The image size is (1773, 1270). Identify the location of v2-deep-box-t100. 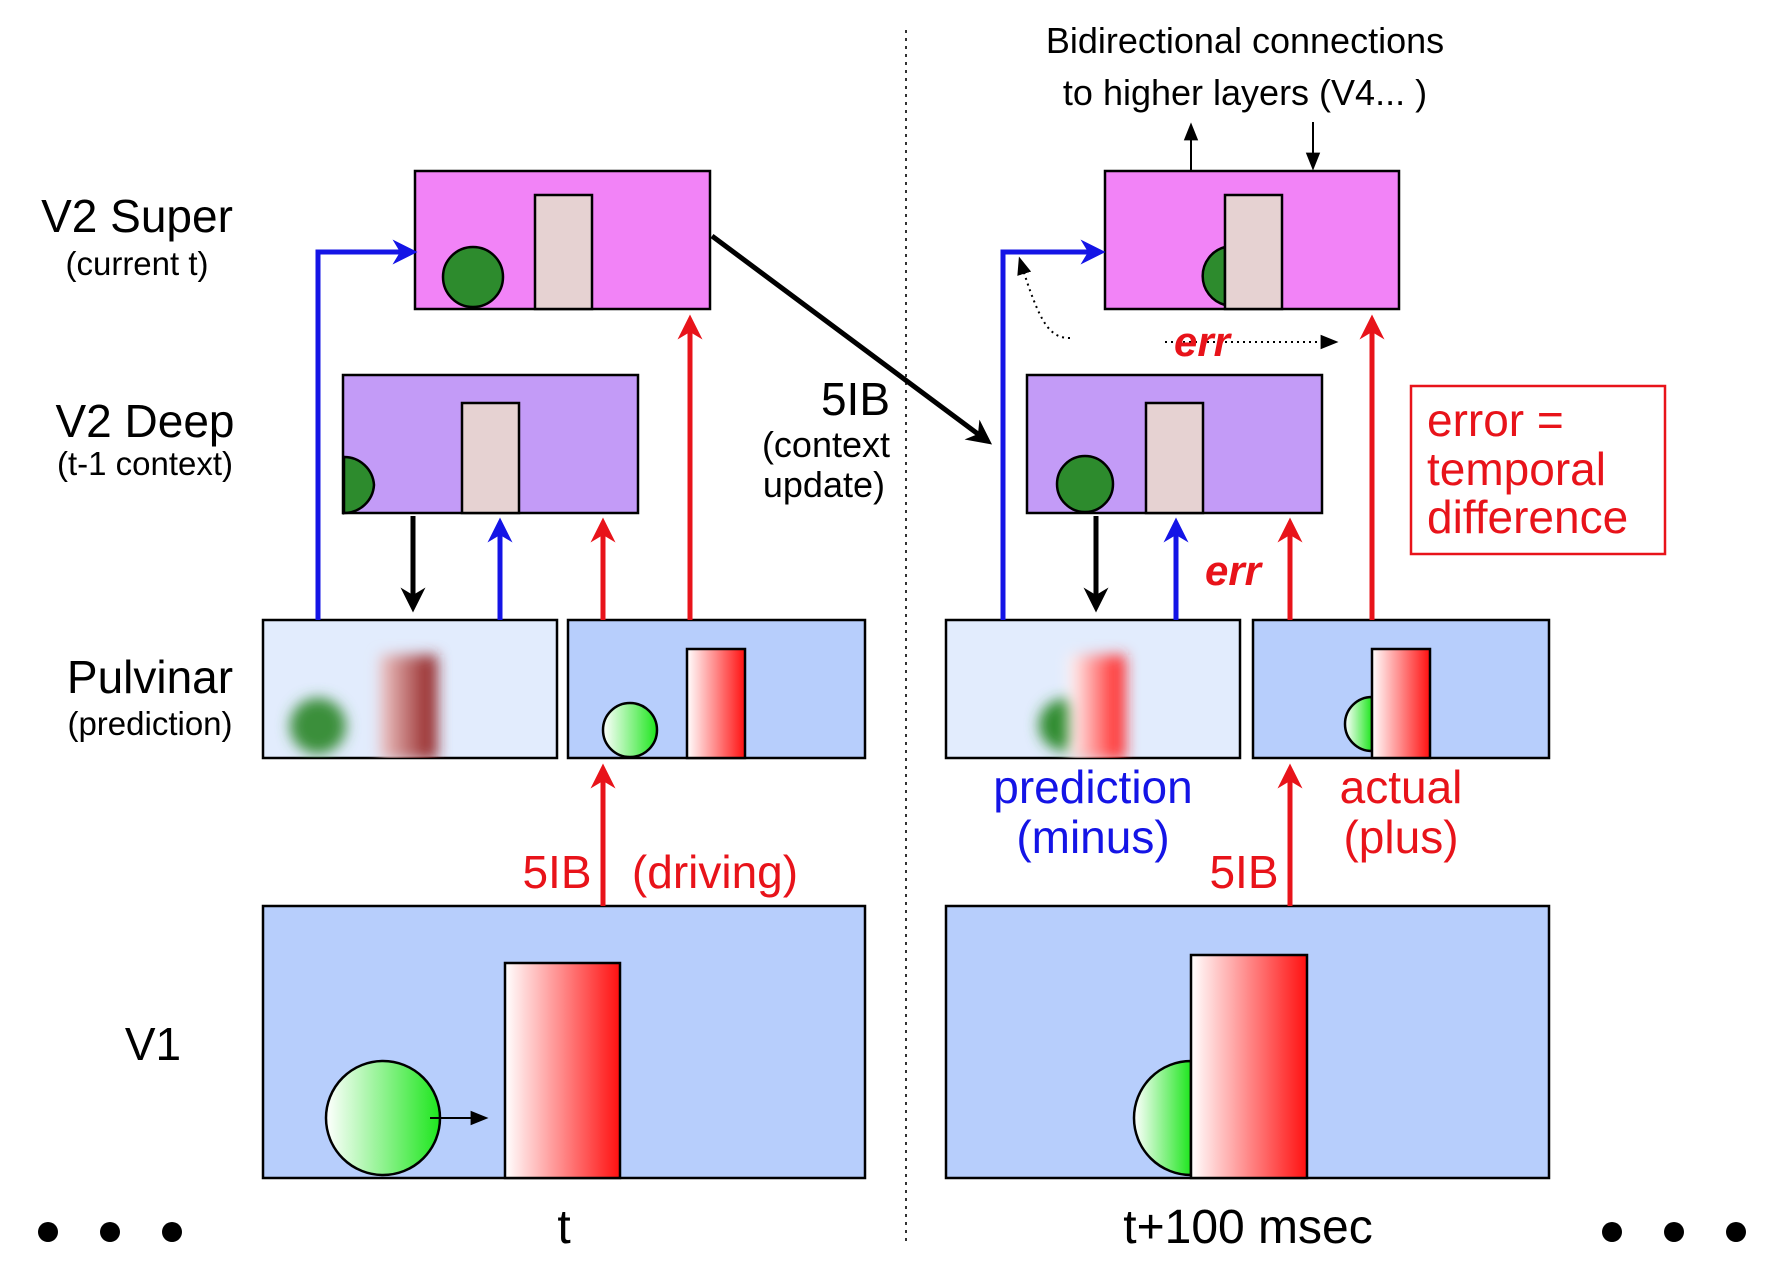
(1174, 444).